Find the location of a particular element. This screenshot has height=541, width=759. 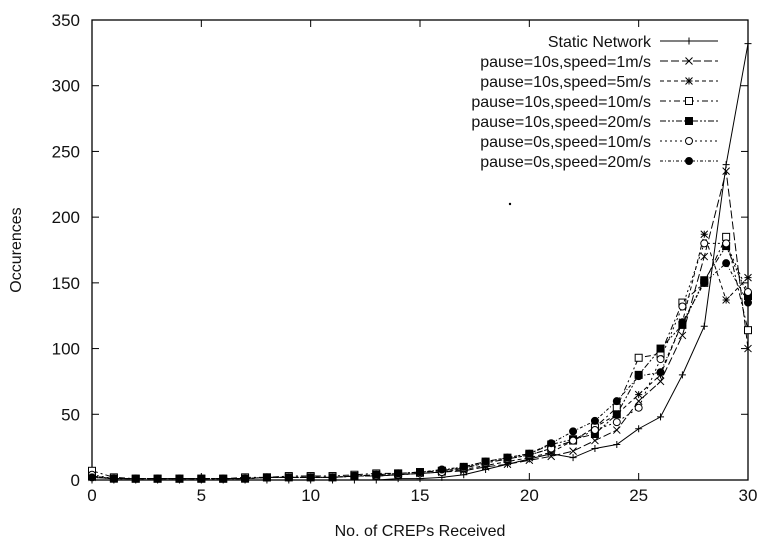

legend-label: pause=10s,speed=5m/s is located at coordinates (565, 82).